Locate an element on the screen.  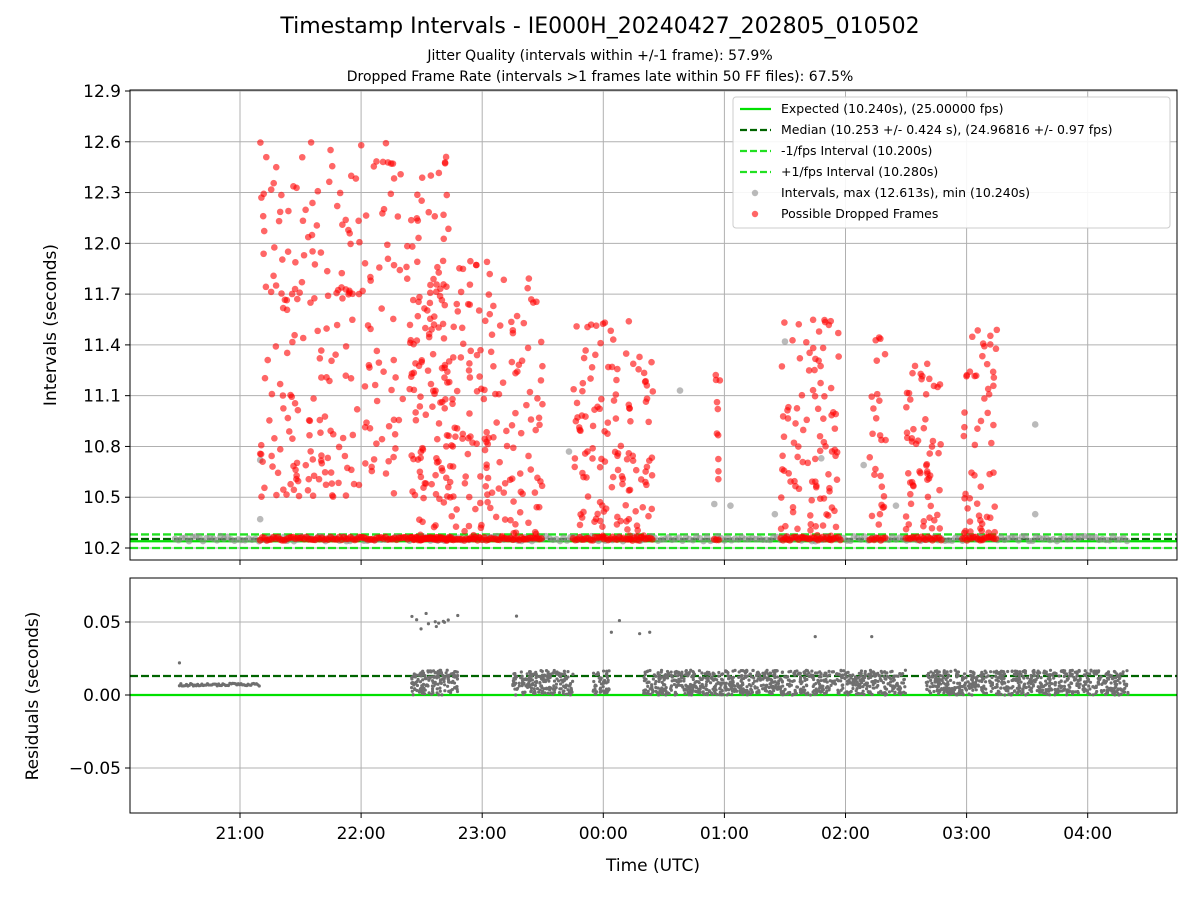
top-ytick-label-10.8: 10.8 is located at coordinates (102, 447).